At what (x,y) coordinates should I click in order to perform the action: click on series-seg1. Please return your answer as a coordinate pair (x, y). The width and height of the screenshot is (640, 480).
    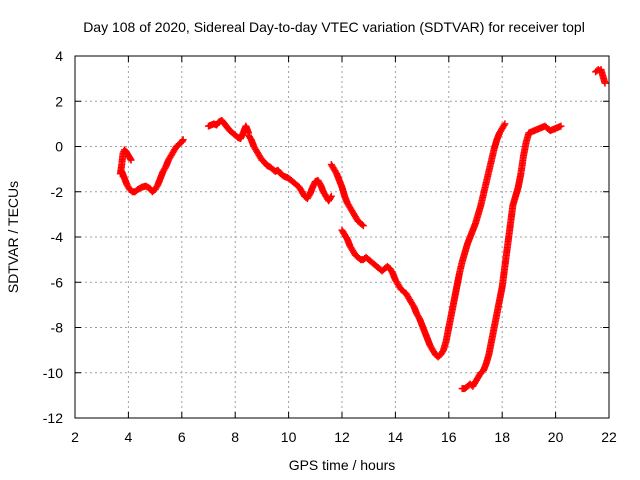
    Looking at the image, I should click on (125, 162).